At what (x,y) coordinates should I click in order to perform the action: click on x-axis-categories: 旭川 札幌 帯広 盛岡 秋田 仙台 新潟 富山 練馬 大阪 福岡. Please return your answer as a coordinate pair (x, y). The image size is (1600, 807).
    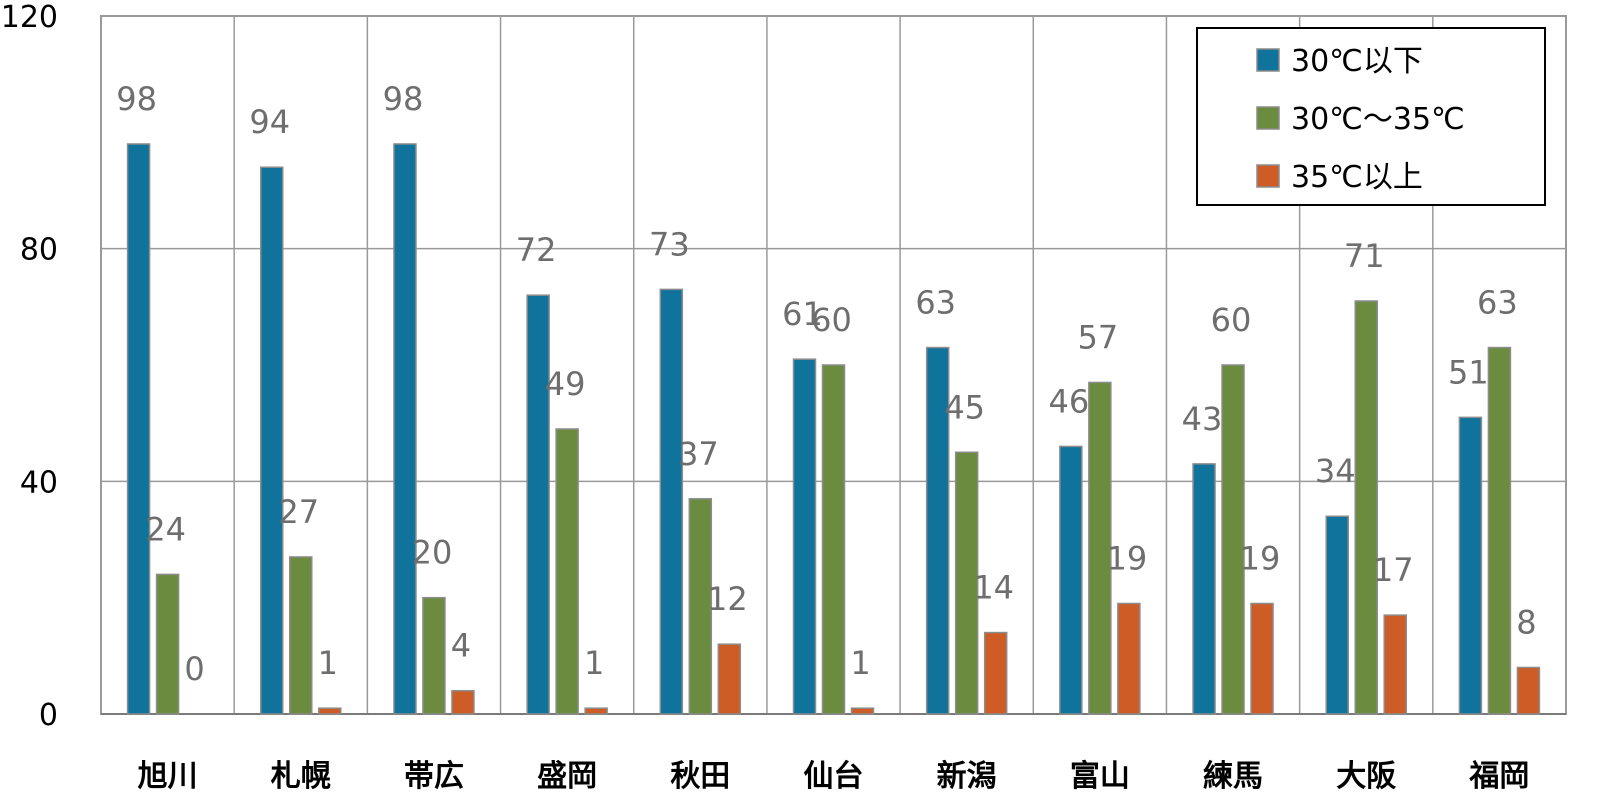
    Looking at the image, I should click on (834, 776).